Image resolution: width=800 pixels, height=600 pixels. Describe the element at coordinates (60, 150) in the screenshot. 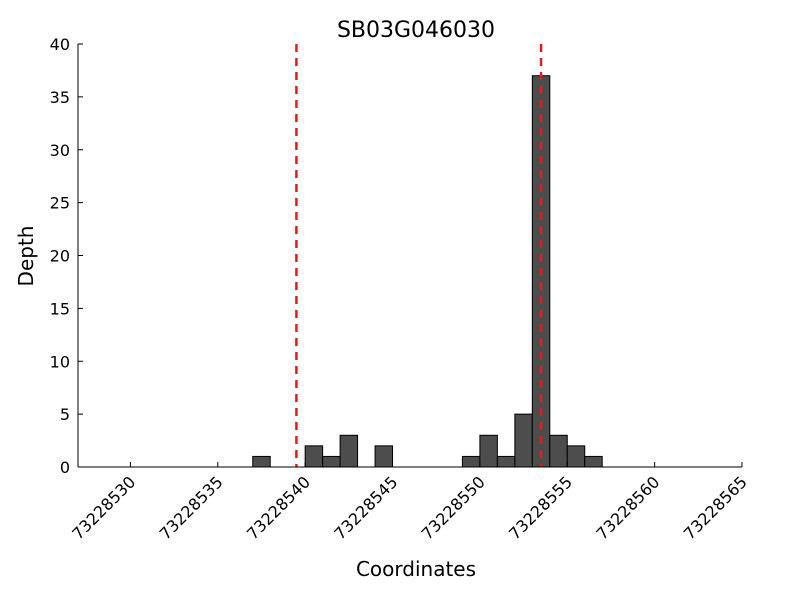

I see `y-tick-label: 30` at that location.